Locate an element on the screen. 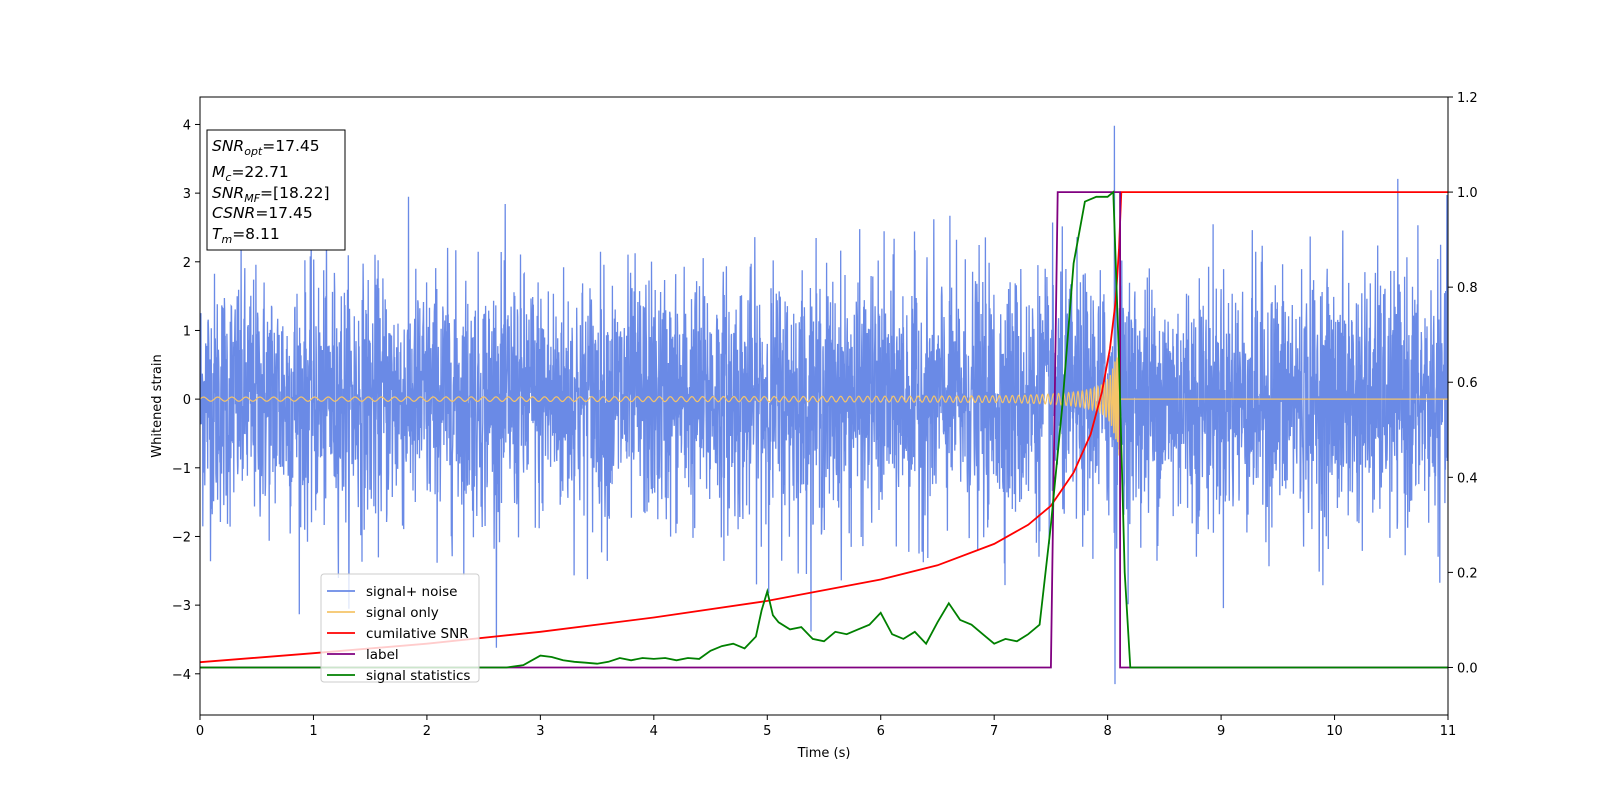 The height and width of the screenshot is (800, 1600). annotation-snr-opt: SNRopt=17.45 is located at coordinates (266, 147).